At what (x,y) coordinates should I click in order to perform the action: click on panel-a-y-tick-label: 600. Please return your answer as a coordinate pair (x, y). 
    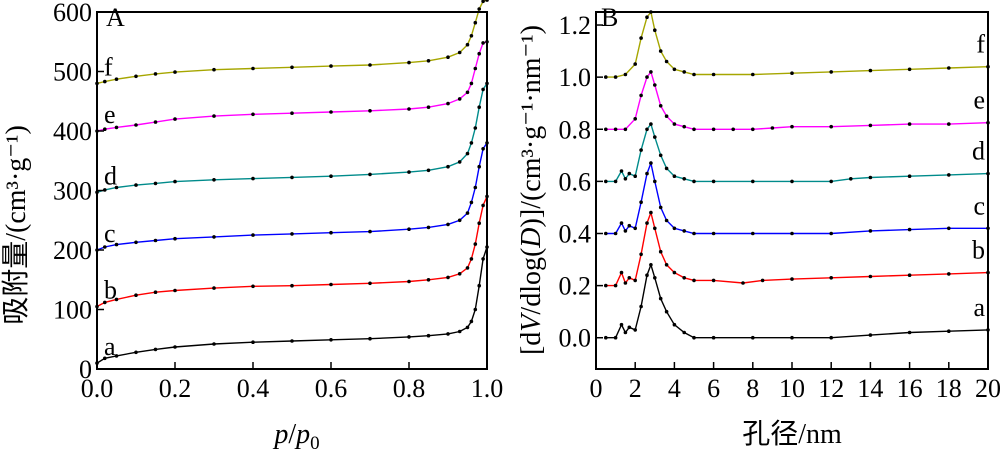
    Looking at the image, I should click on (72, 13).